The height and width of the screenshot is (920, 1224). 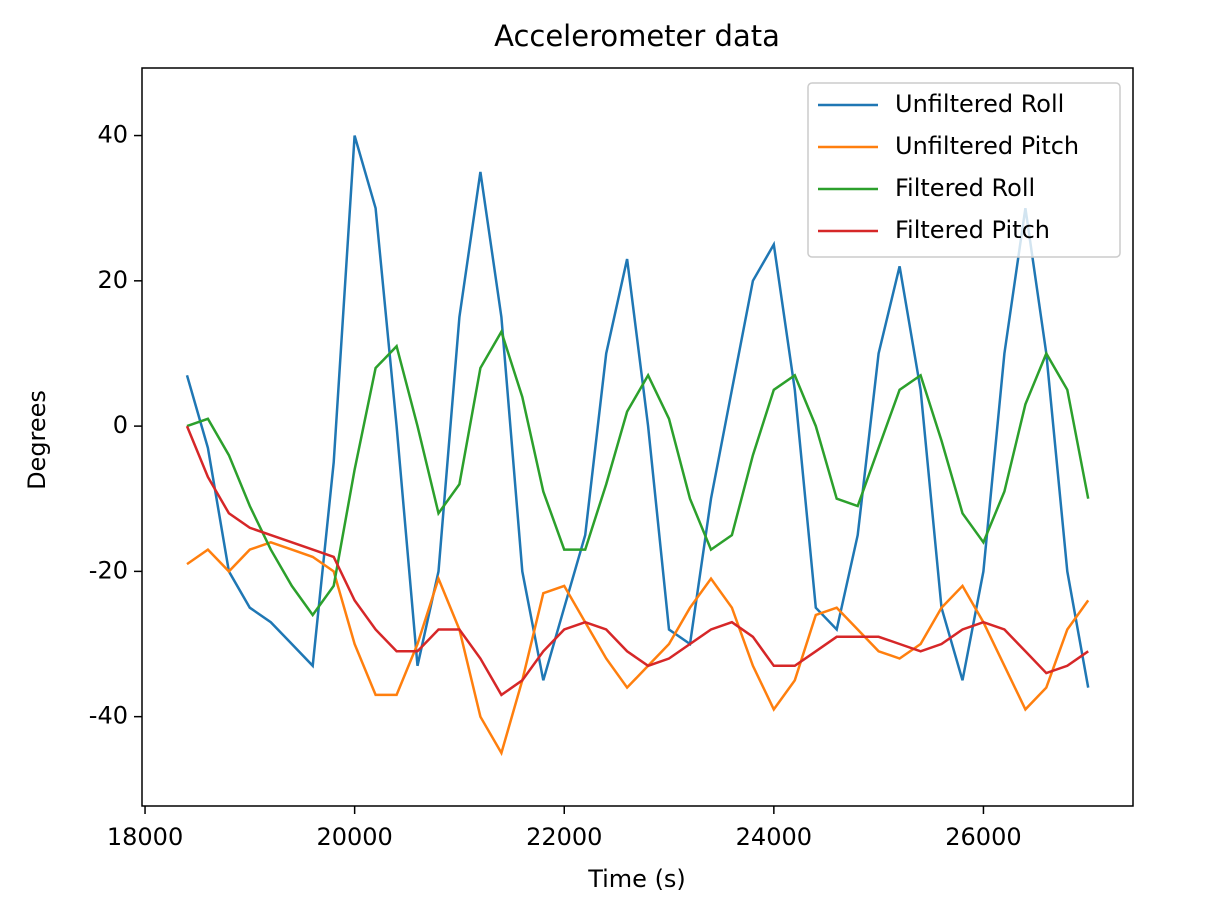 What do you see at coordinates (964, 170) in the screenshot?
I see `legend-box` at bounding box center [964, 170].